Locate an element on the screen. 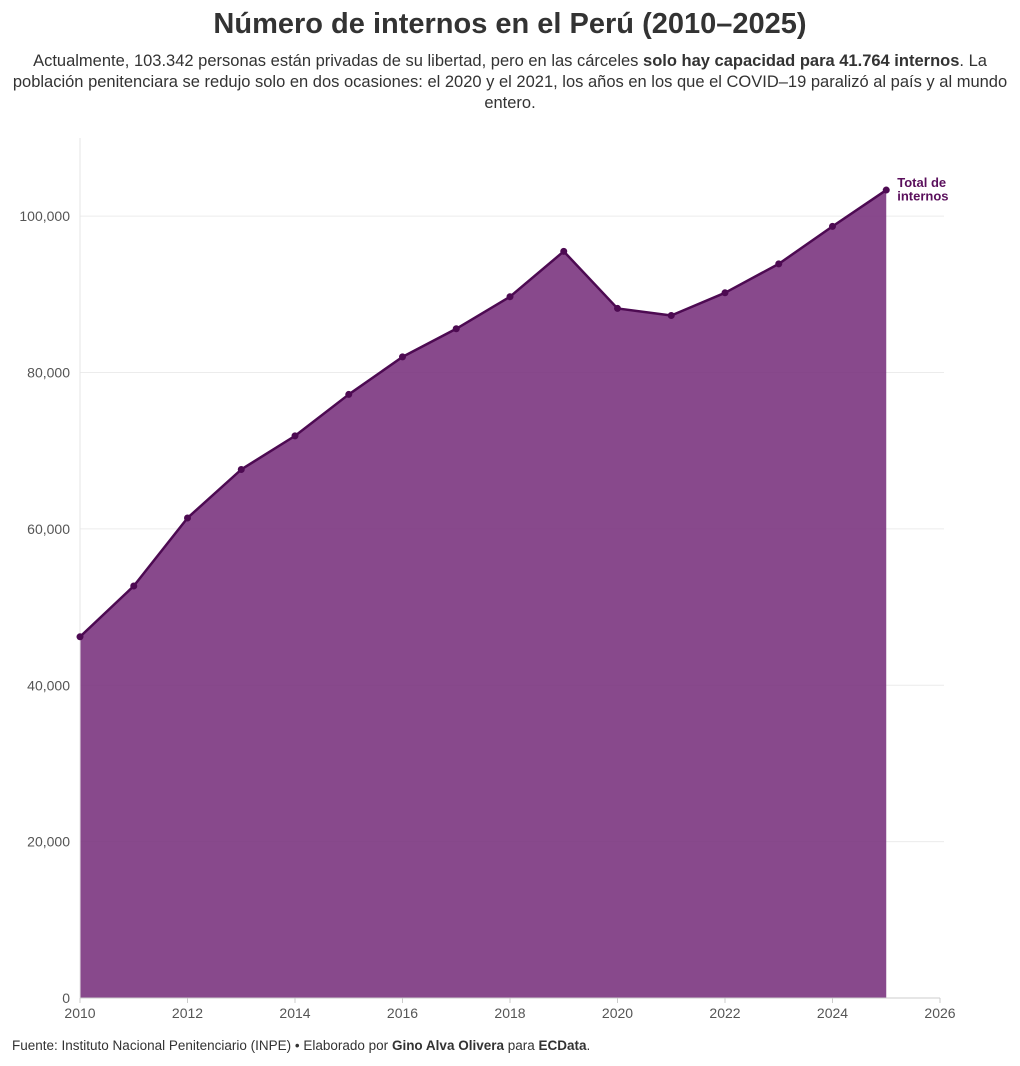 The height and width of the screenshot is (1066, 1020). footer-end: . is located at coordinates (588, 1045).